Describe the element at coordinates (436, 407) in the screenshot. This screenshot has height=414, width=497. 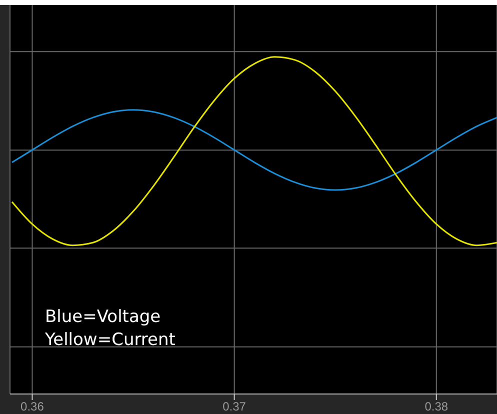
I see `x-tick-label: 0.38` at that location.